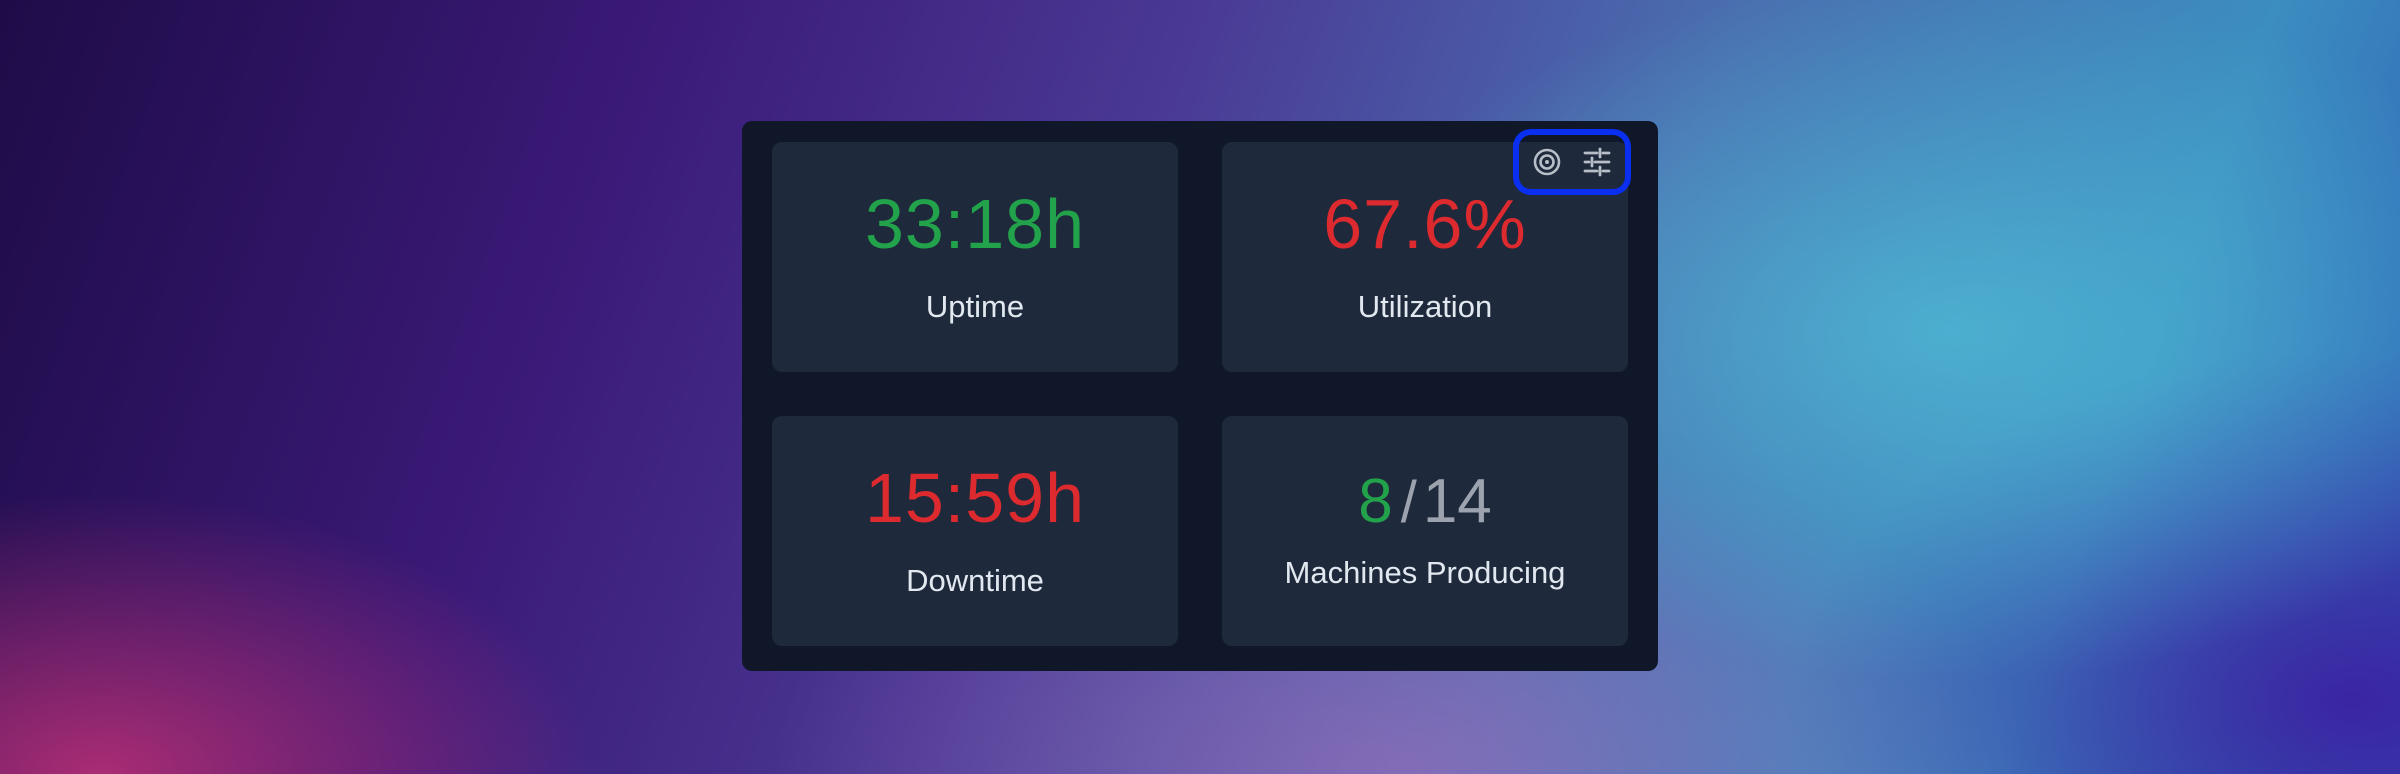 The height and width of the screenshot is (774, 2400). Describe the element at coordinates (1572, 162) in the screenshot. I see `toolbar-highlight` at that location.